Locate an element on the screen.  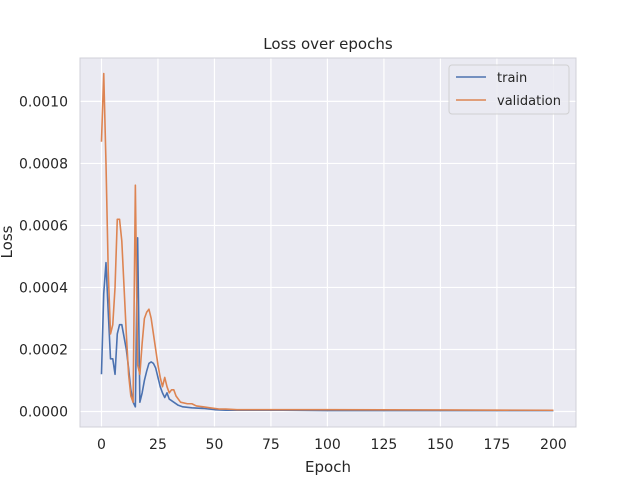
legend-validation-label: validation is located at coordinates (529, 101).